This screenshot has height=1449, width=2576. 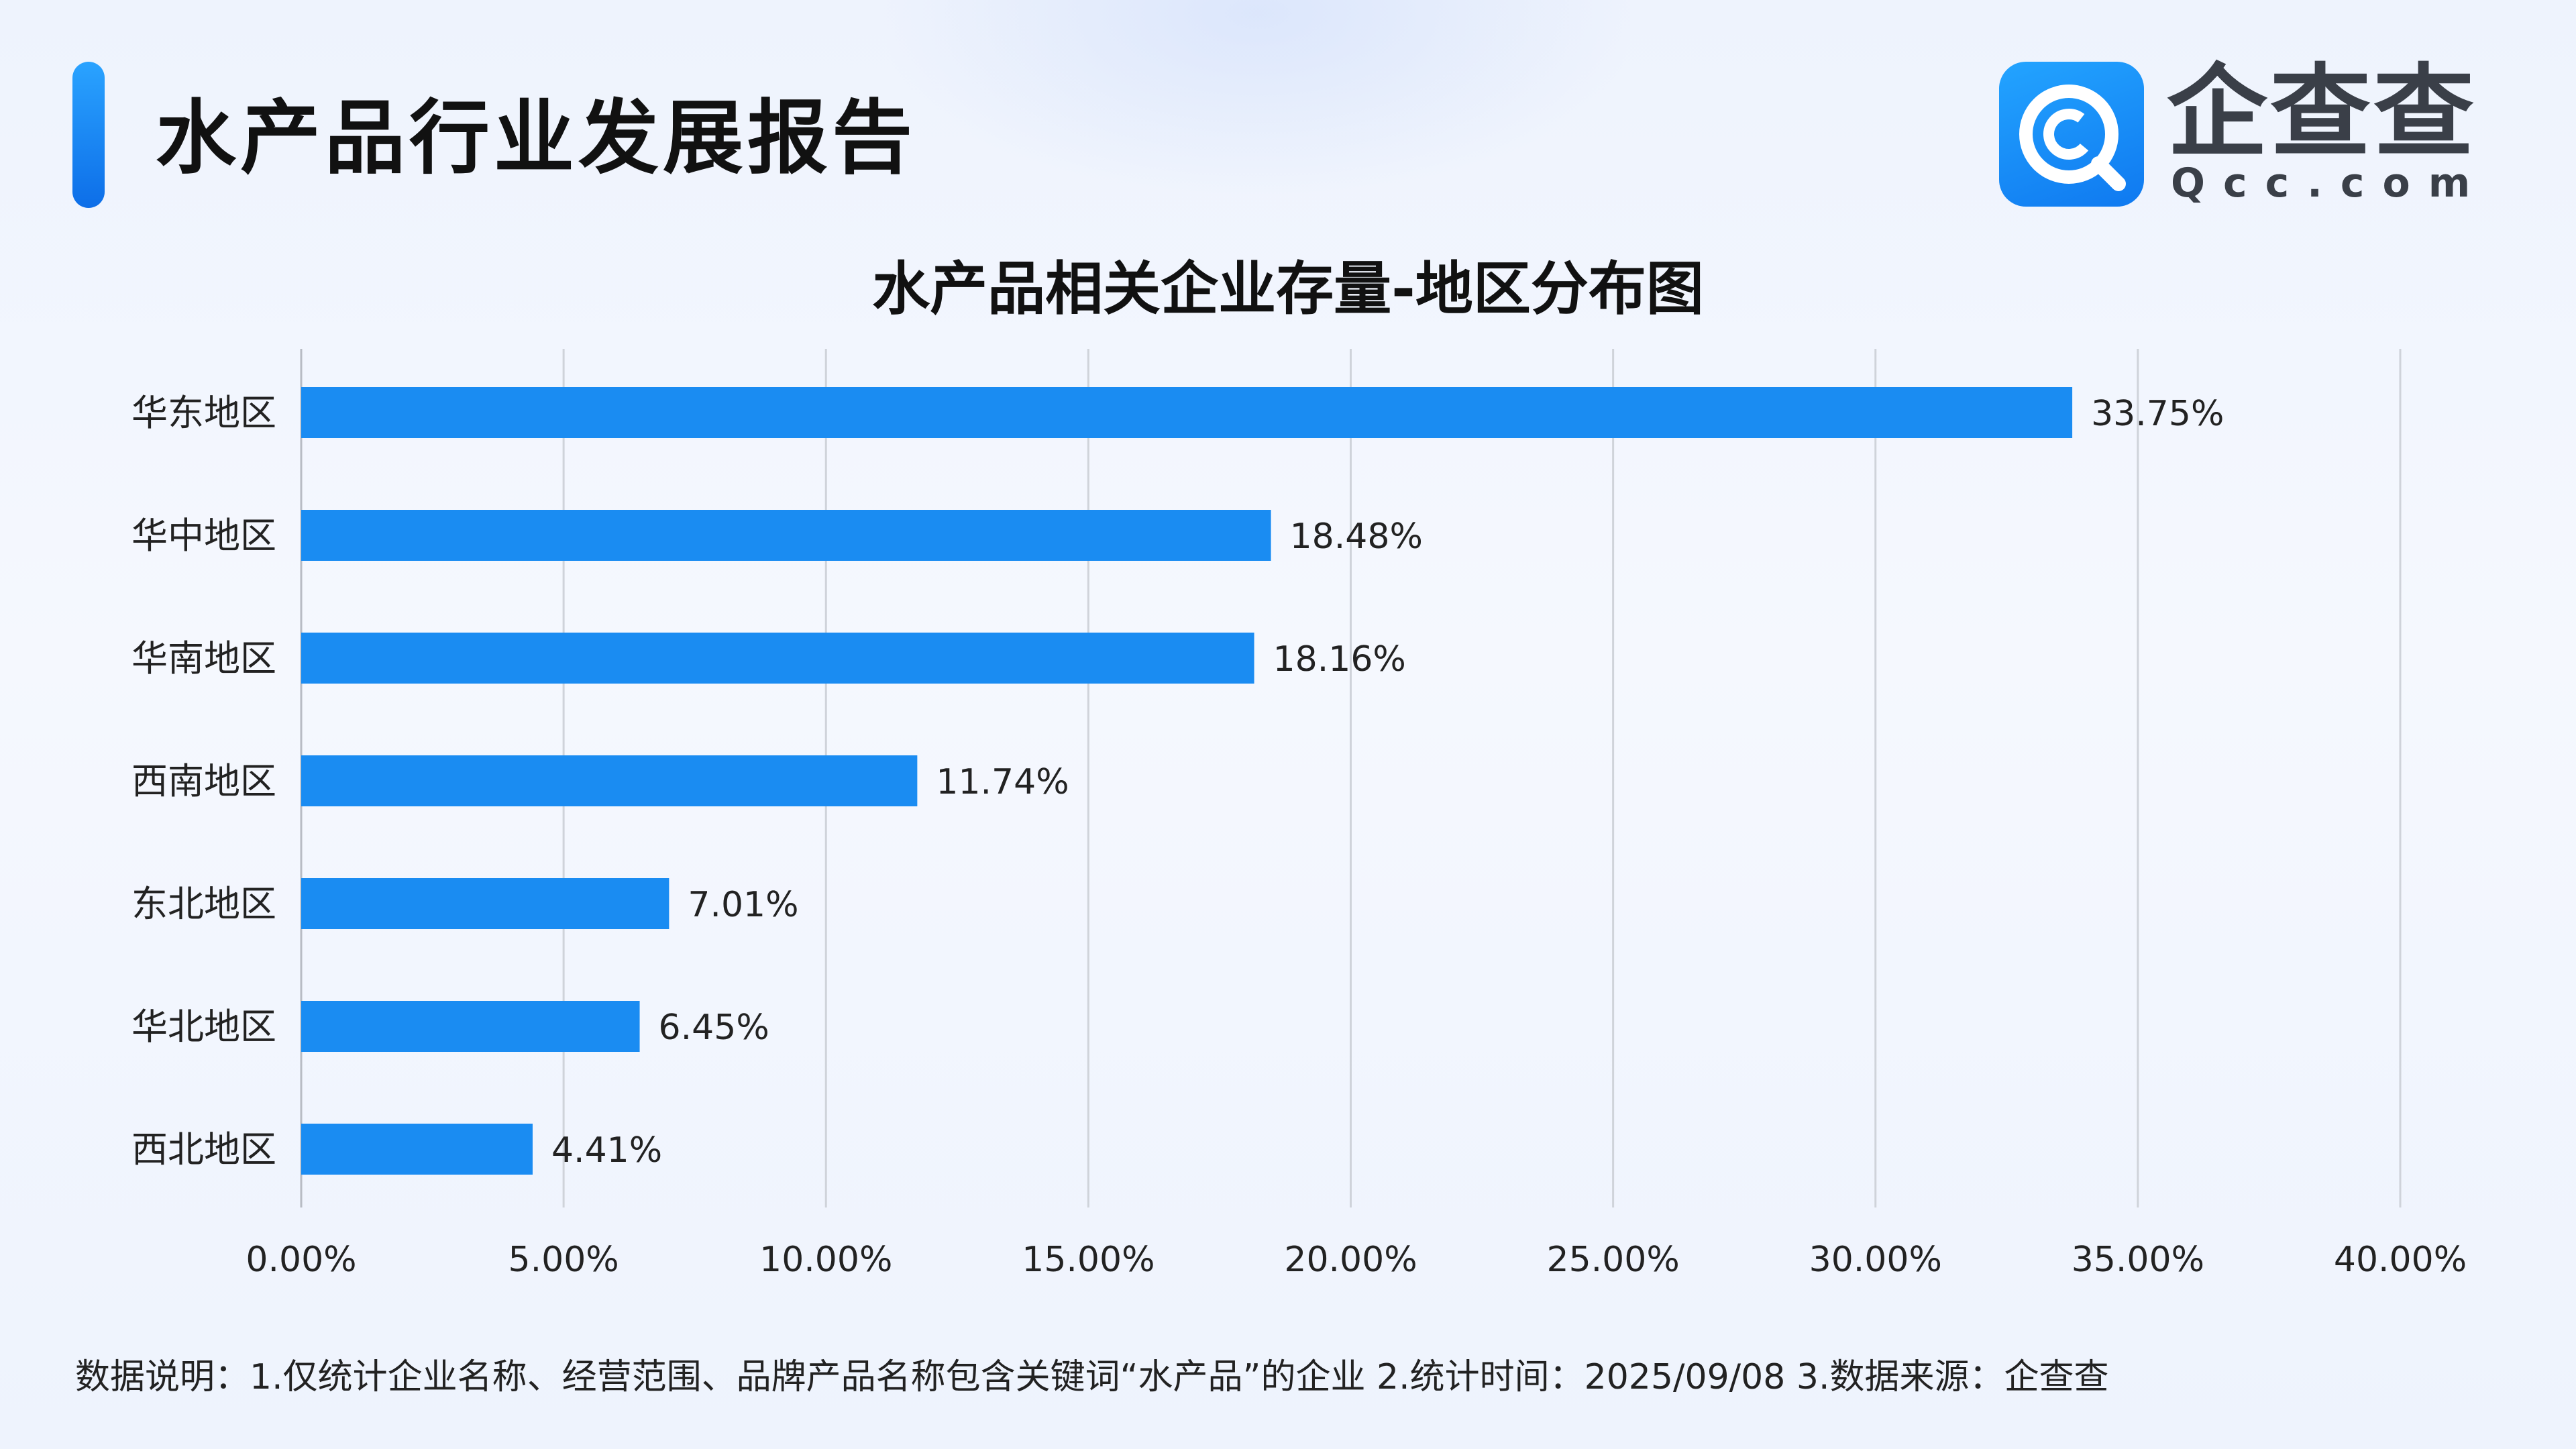 What do you see at coordinates (301, 1260) in the screenshot?
I see `x-tick-label: 0.00%` at bounding box center [301, 1260].